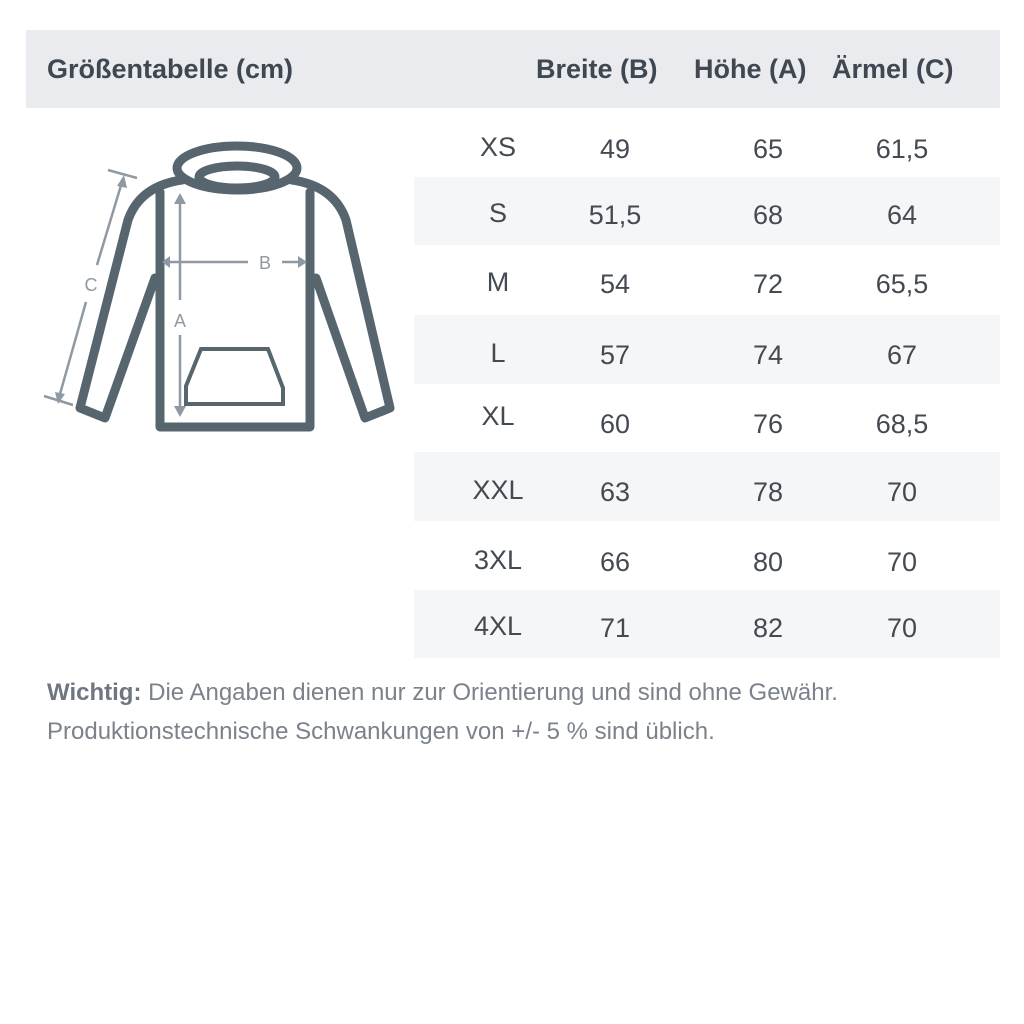  I want to click on cell-c: 64, so click(902, 215).